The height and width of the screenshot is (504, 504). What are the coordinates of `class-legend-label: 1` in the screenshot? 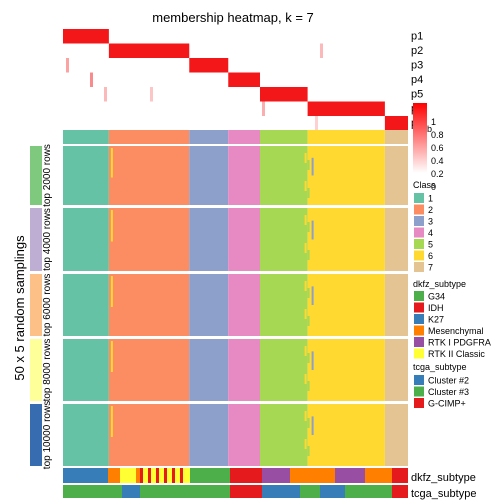 It's located at (430, 199).